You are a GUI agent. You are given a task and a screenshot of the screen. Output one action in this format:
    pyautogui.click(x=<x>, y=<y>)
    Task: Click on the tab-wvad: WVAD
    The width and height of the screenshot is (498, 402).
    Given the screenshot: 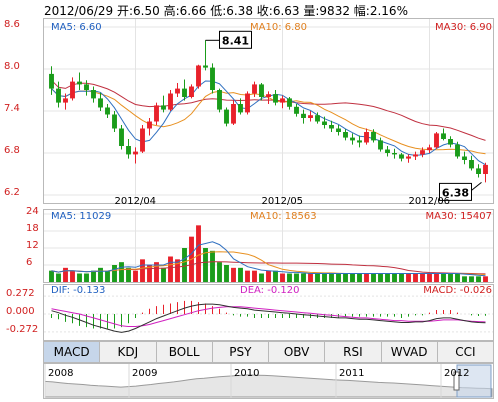 What is the action you would take?
    pyautogui.click(x=410, y=352)
    